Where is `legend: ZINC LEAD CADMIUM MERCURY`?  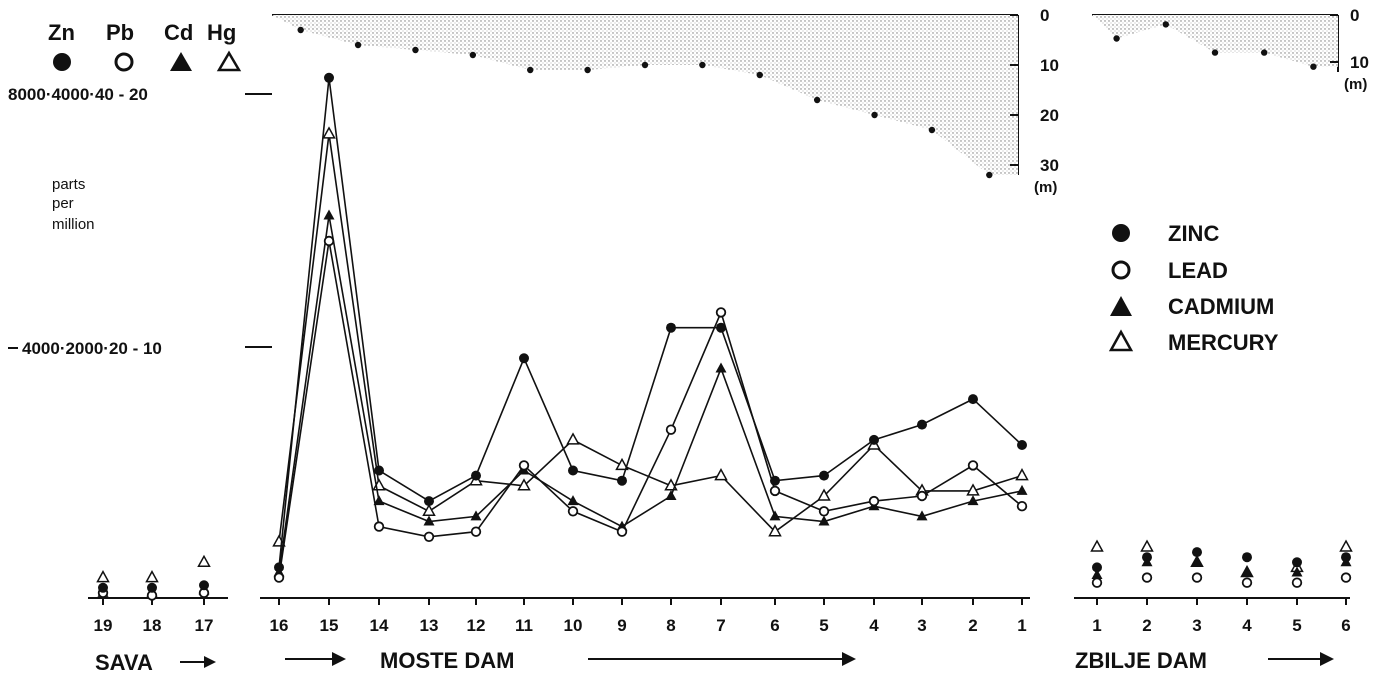
legend: ZINC LEAD CADMIUM MERCURY is located at coordinates (1193, 288).